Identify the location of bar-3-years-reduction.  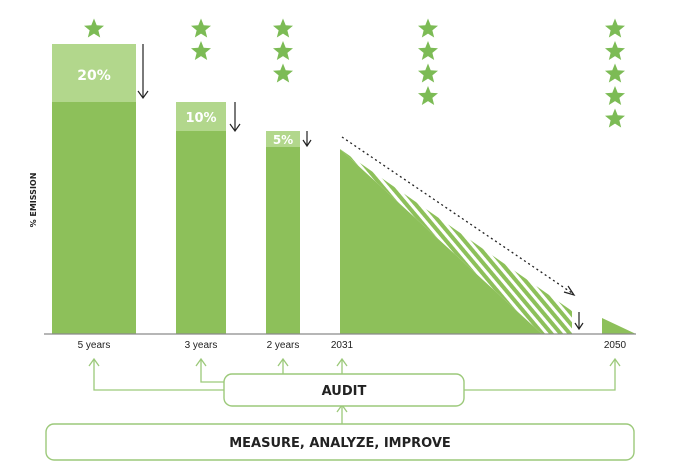
(201, 116).